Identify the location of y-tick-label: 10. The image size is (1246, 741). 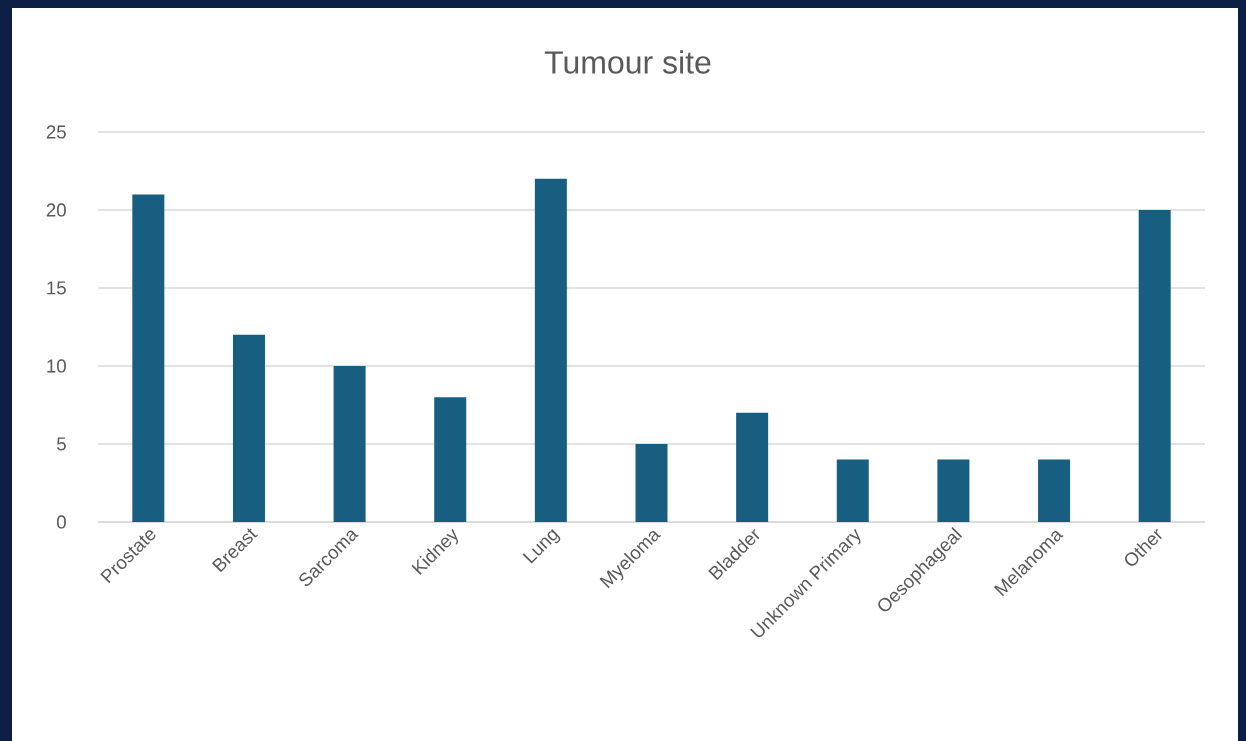
(56, 366).